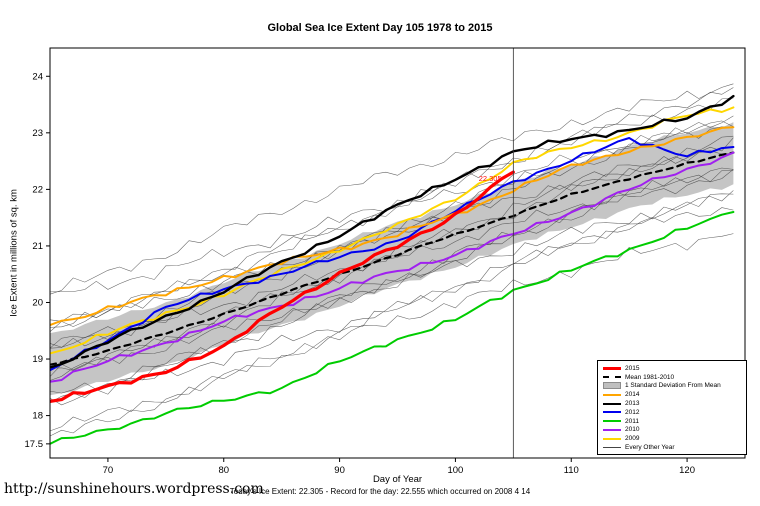 The height and width of the screenshot is (506, 760). What do you see at coordinates (339, 470) in the screenshot?
I see `x-axis-tick-label: 90` at bounding box center [339, 470].